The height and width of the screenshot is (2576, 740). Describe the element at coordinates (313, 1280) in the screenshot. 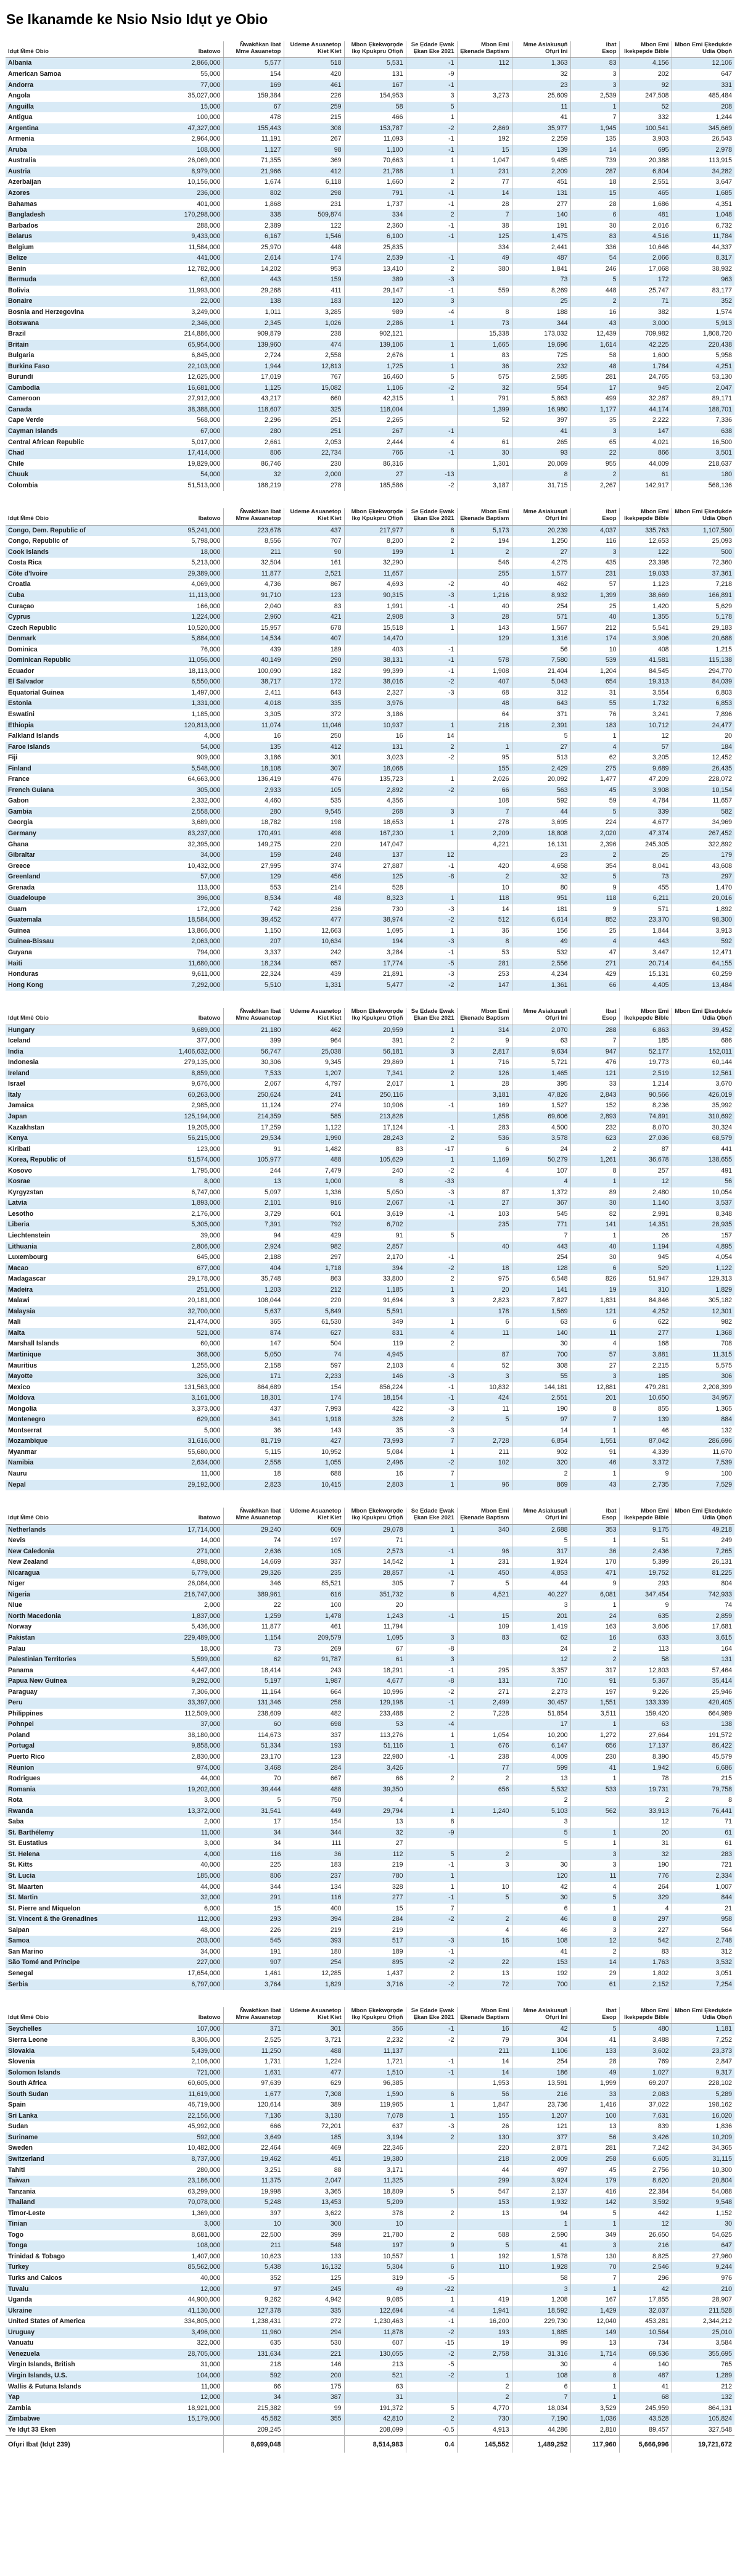

I see `value-cell: 863` at that location.